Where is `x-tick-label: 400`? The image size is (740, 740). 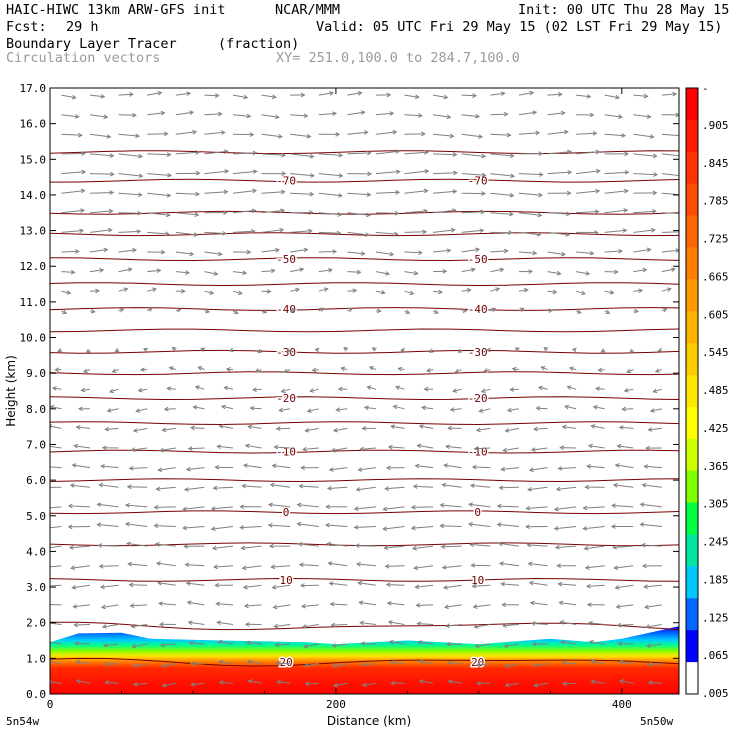 x-tick-label: 400 is located at coordinates (622, 704).